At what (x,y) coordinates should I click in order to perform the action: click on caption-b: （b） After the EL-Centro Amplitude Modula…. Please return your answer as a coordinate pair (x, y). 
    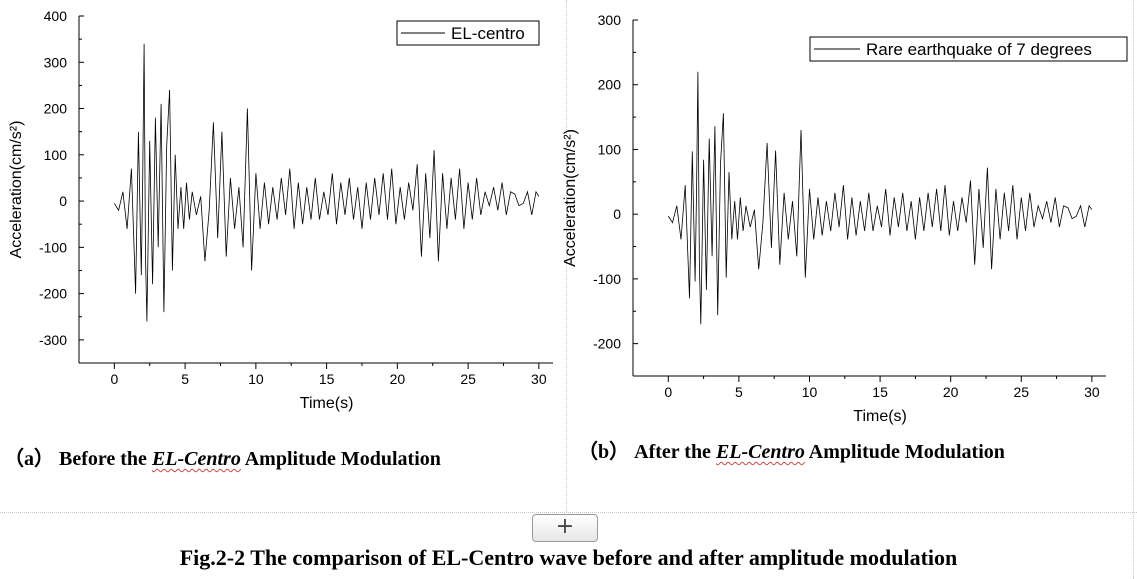
    Looking at the image, I should click on (791, 449).